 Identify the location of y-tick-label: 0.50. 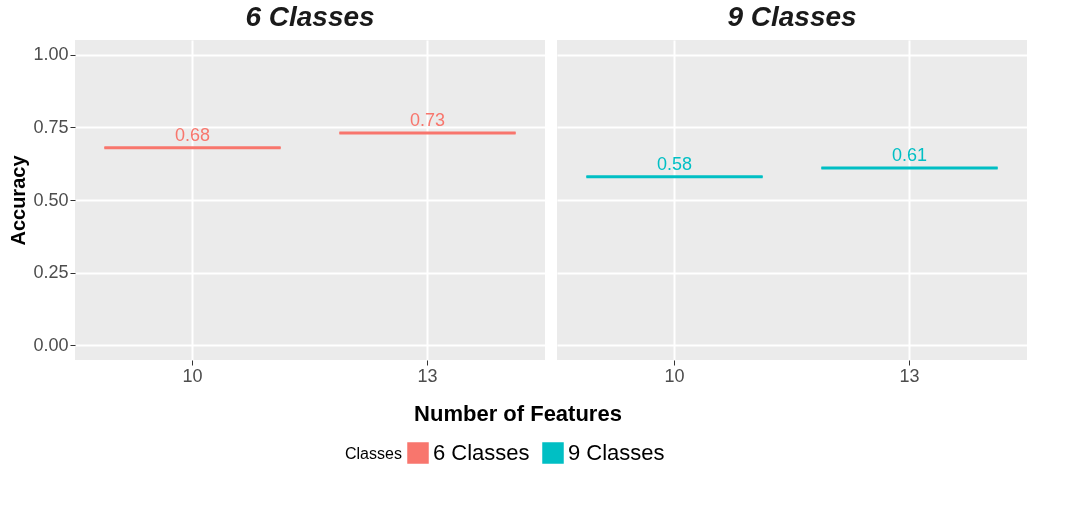
(51, 199).